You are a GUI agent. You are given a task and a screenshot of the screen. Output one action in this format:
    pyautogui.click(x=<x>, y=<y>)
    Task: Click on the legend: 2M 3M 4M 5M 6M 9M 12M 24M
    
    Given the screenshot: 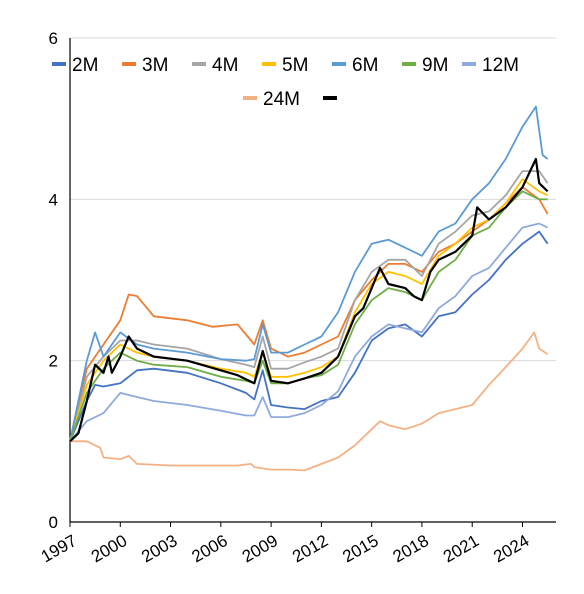 What is the action you would take?
    pyautogui.click(x=285, y=82)
    